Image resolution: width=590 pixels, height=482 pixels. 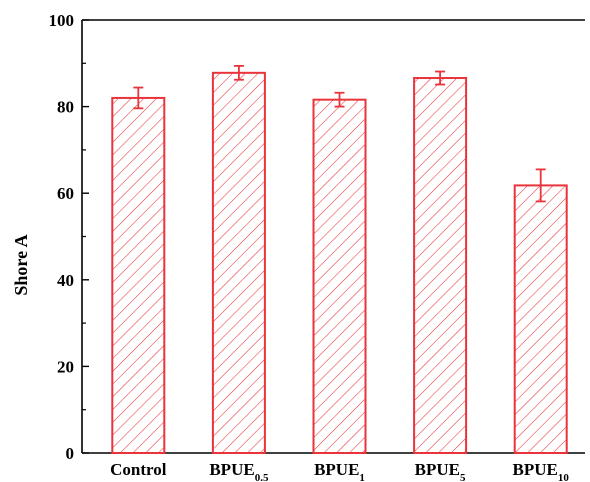 I want to click on x-tick-label: Control, so click(x=138, y=469).